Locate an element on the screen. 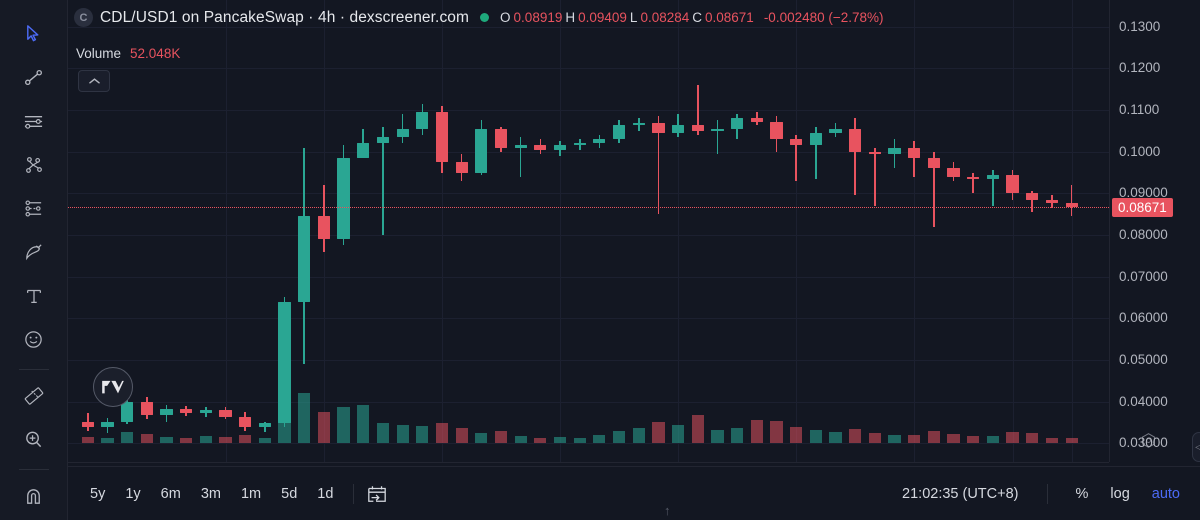 The height and width of the screenshot is (520, 1200). magnet-icon is located at coordinates (34, 496).